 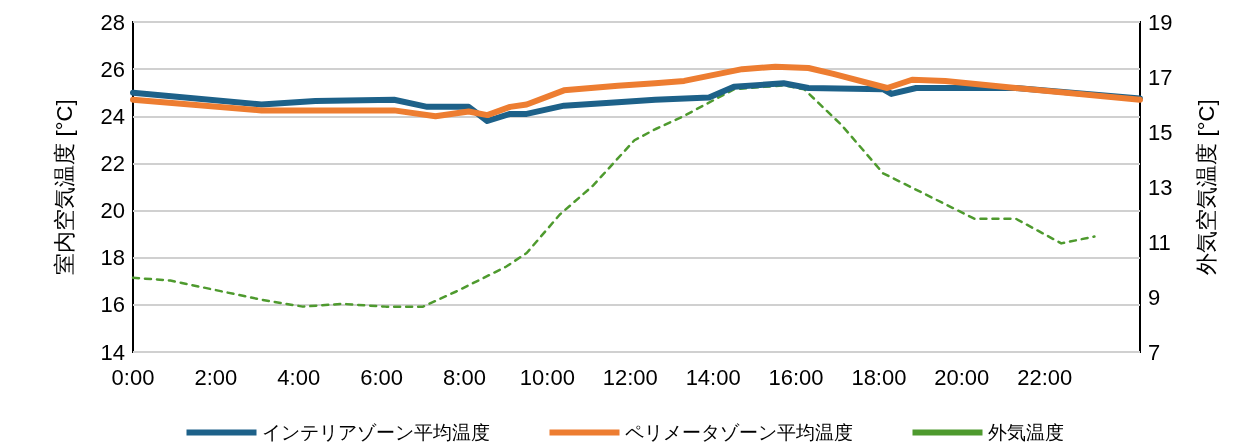 I want to click on x-tick-label: 12:00, so click(x=630, y=377).